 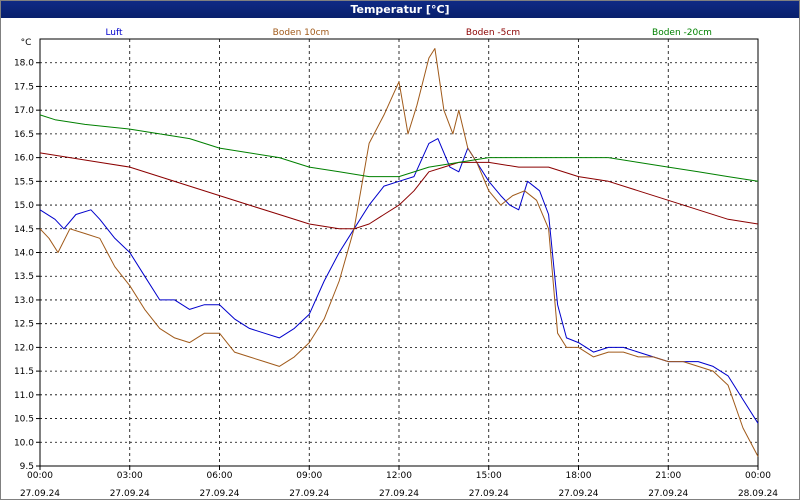 What do you see at coordinates (682, 33) in the screenshot?
I see `legend-entry-4: Boden -20cm` at bounding box center [682, 33].